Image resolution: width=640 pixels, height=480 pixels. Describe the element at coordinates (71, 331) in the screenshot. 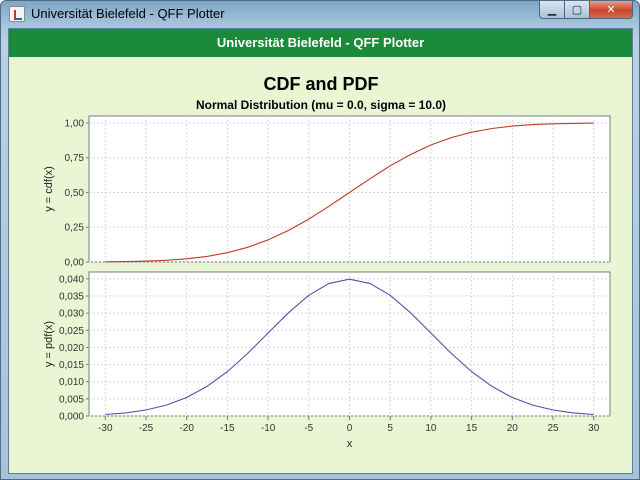

I see `pdf-y-tick-label: 0,025` at that location.